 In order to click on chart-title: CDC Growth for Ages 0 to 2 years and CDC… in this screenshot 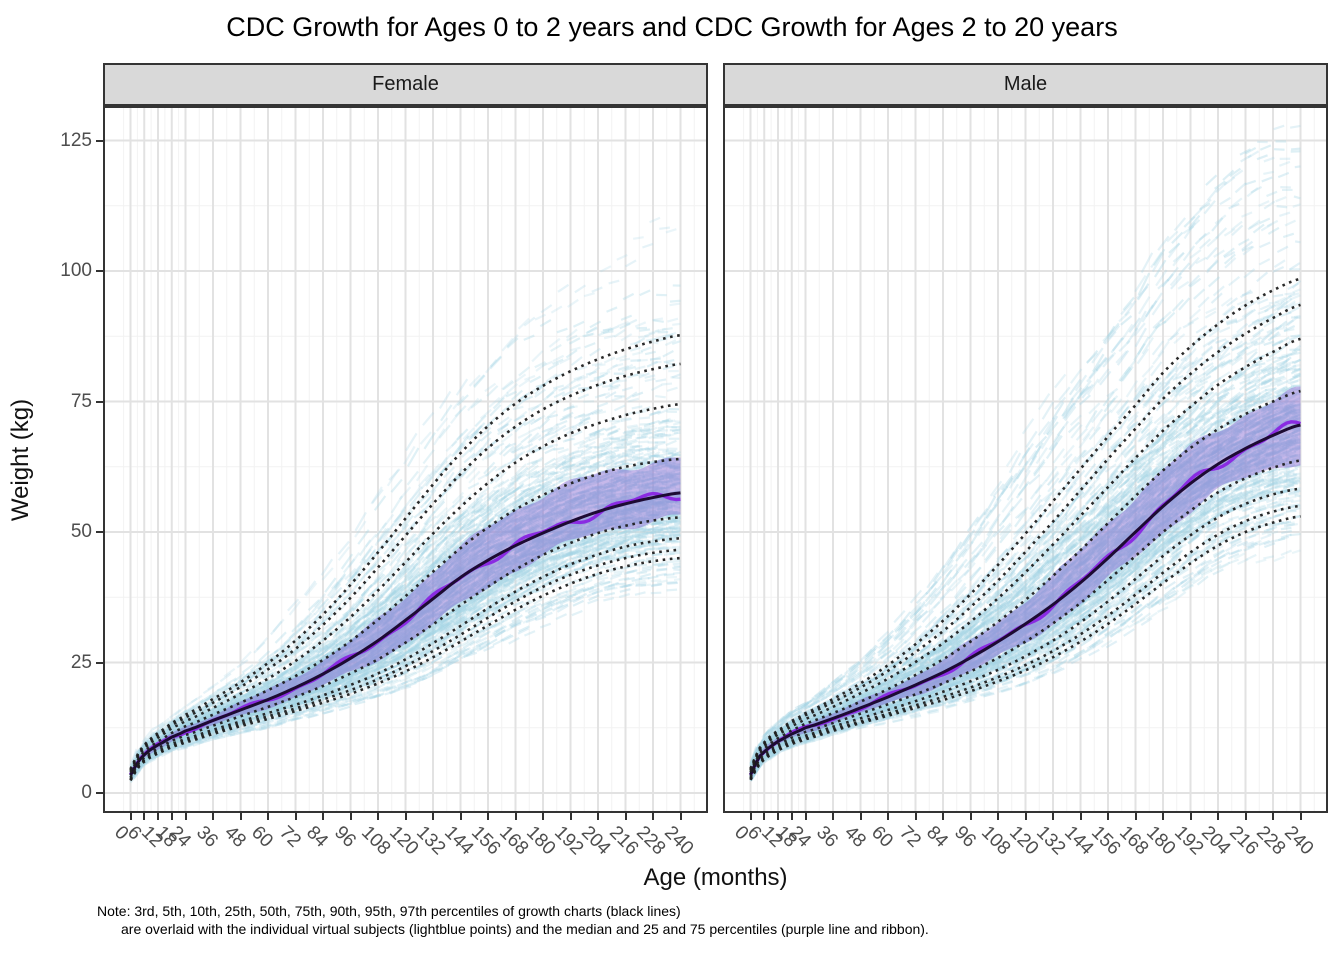, I will do `click(672, 27)`.